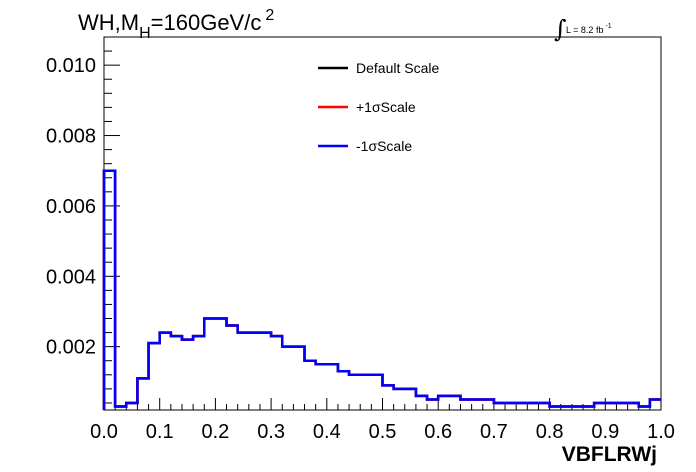 The height and width of the screenshot is (472, 696). I want to click on legend-label-minus1sigma: -1σScale, so click(384, 146).